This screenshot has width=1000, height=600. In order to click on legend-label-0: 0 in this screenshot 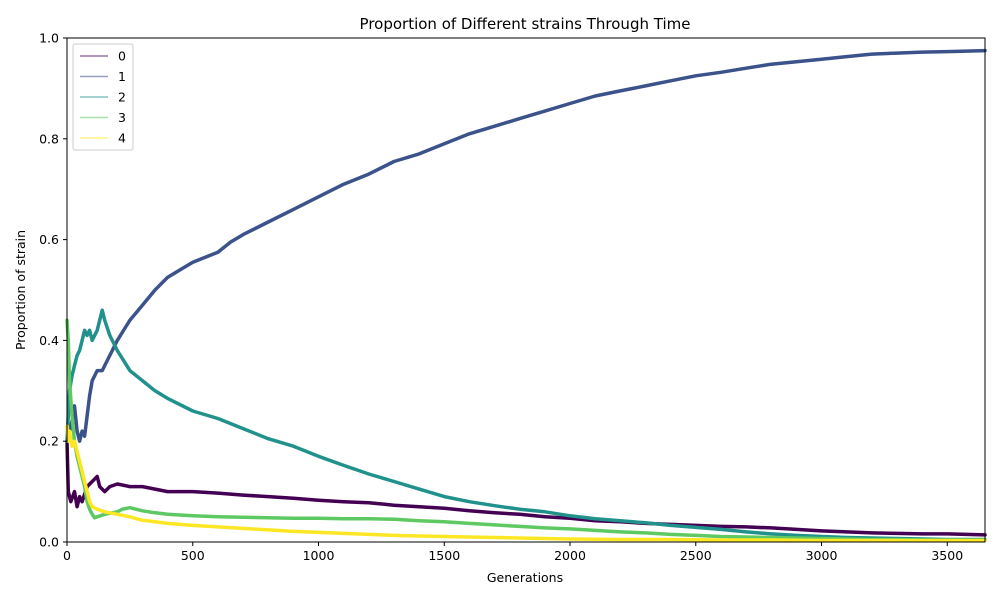, I will do `click(122, 56)`.